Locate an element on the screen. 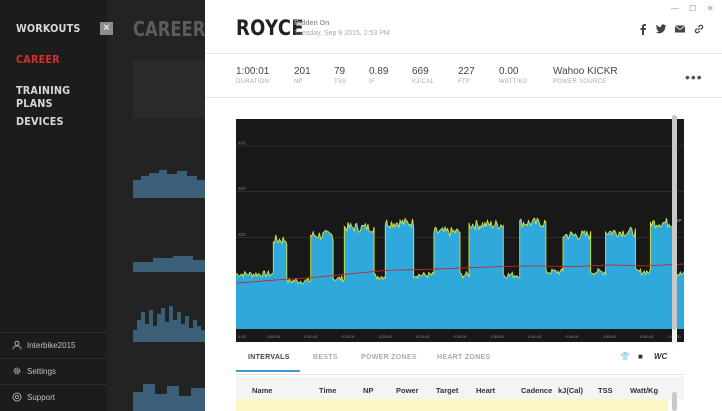  stat-duration-label: DURATION is located at coordinates (253, 82).